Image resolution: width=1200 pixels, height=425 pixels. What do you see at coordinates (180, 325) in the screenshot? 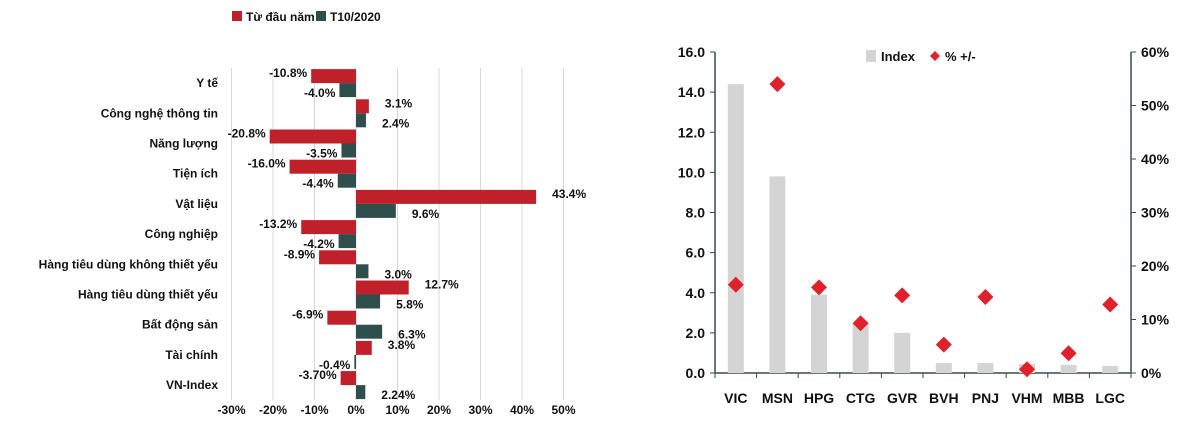
I see `category-label: Bất động sản` at bounding box center [180, 325].